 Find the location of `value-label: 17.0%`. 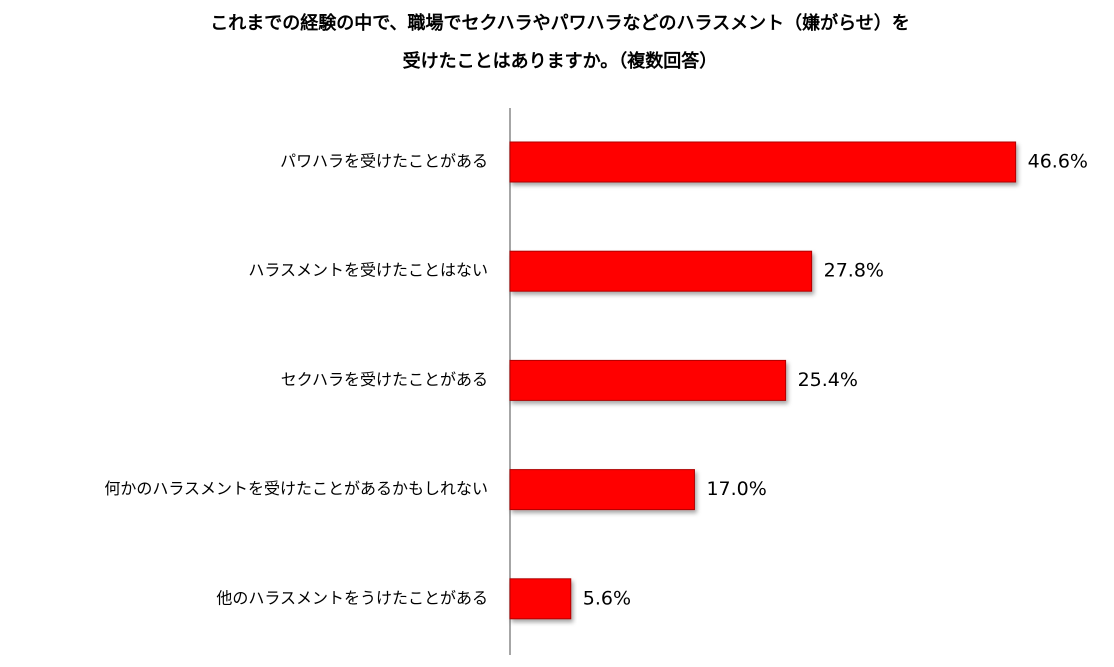

value-label: 17.0% is located at coordinates (736, 489).